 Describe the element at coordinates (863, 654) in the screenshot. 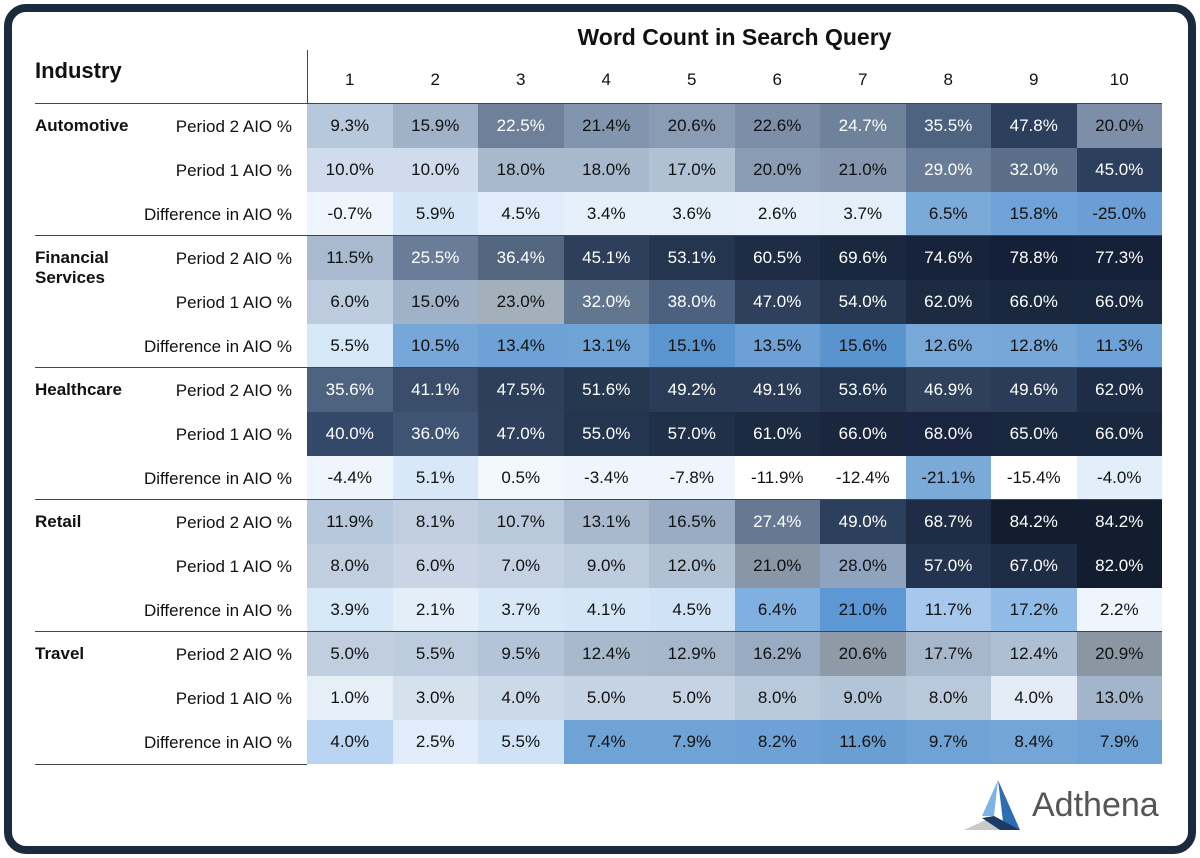

I see `heat-cell: 20.6%` at that location.